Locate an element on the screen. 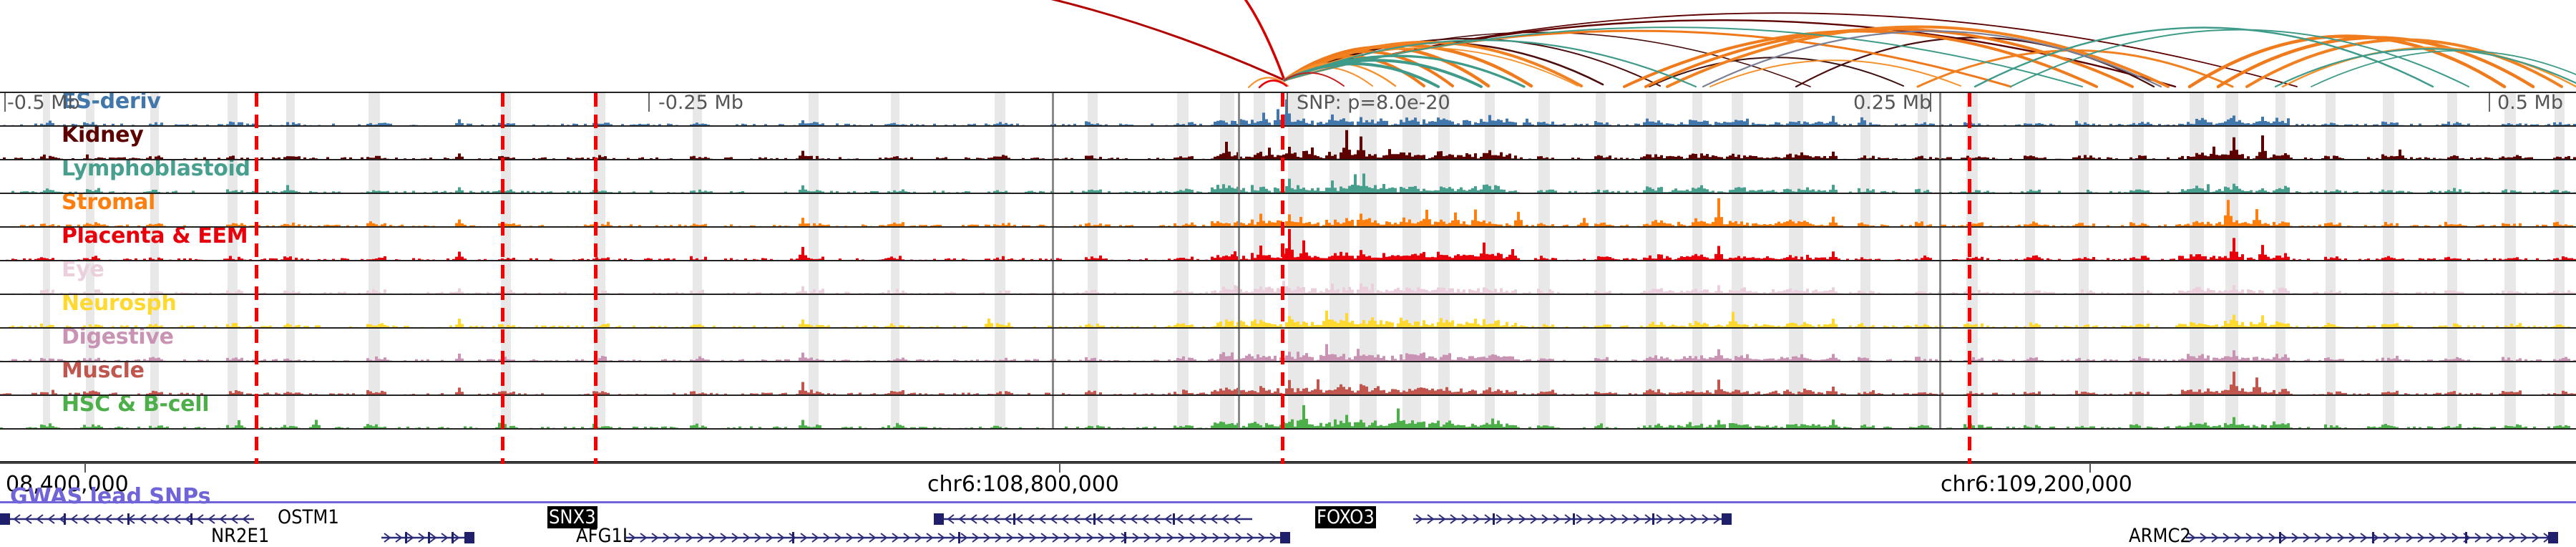  signal-track-digestive: Digestive is located at coordinates (1288, 345).